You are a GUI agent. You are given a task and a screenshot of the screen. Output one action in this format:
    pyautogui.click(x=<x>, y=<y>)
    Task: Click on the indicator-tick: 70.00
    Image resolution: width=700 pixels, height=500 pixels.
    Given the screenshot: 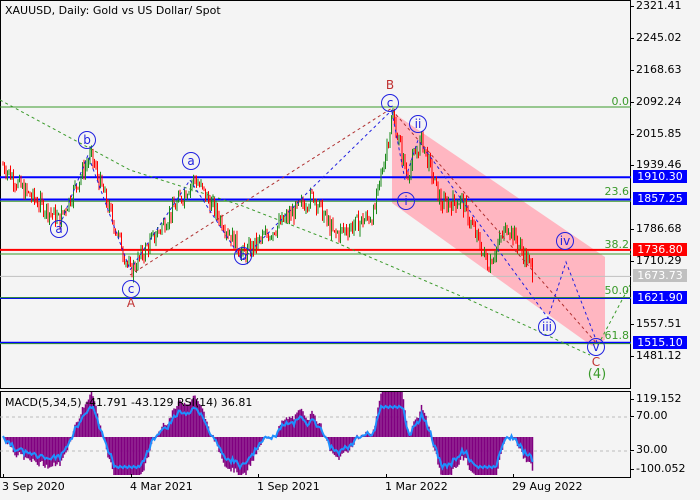 What is the action you would take?
    pyautogui.click(x=649, y=415)
    